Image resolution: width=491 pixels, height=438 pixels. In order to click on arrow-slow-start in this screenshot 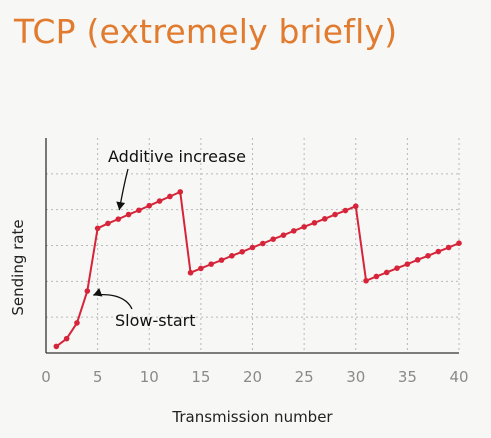, I will do `click(113, 301)`.